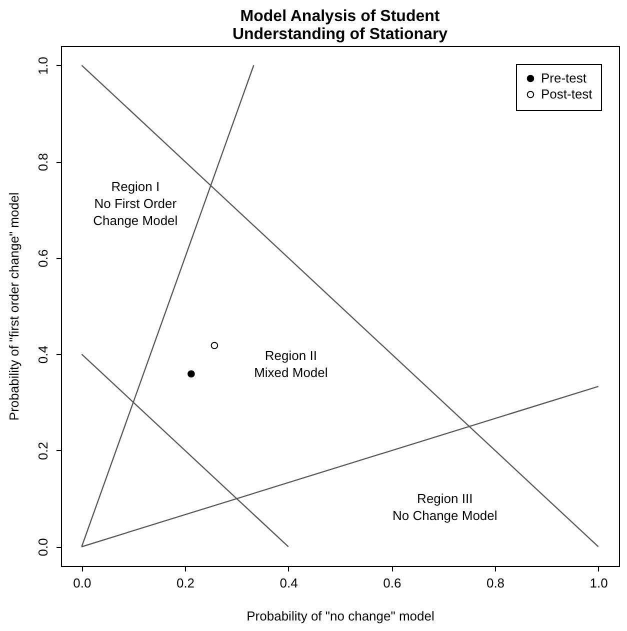 The width and height of the screenshot is (627, 631). What do you see at coordinates (445, 507) in the screenshot?
I see `annotation: Region III No Change Model` at bounding box center [445, 507].